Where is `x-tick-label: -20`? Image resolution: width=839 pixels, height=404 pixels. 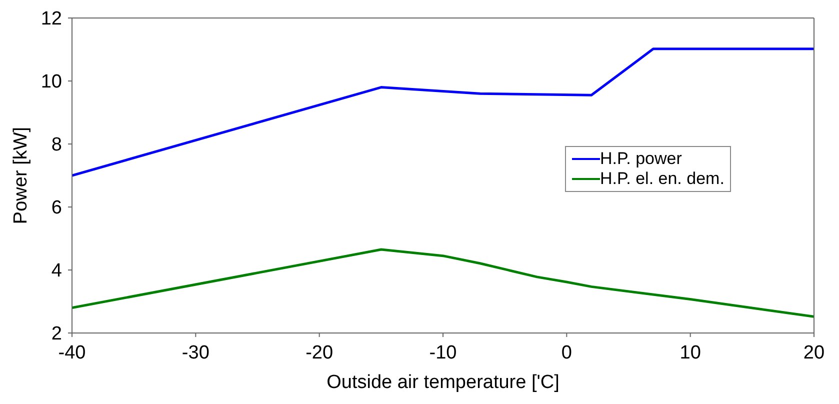 x-tick-label: -20 is located at coordinates (320, 353).